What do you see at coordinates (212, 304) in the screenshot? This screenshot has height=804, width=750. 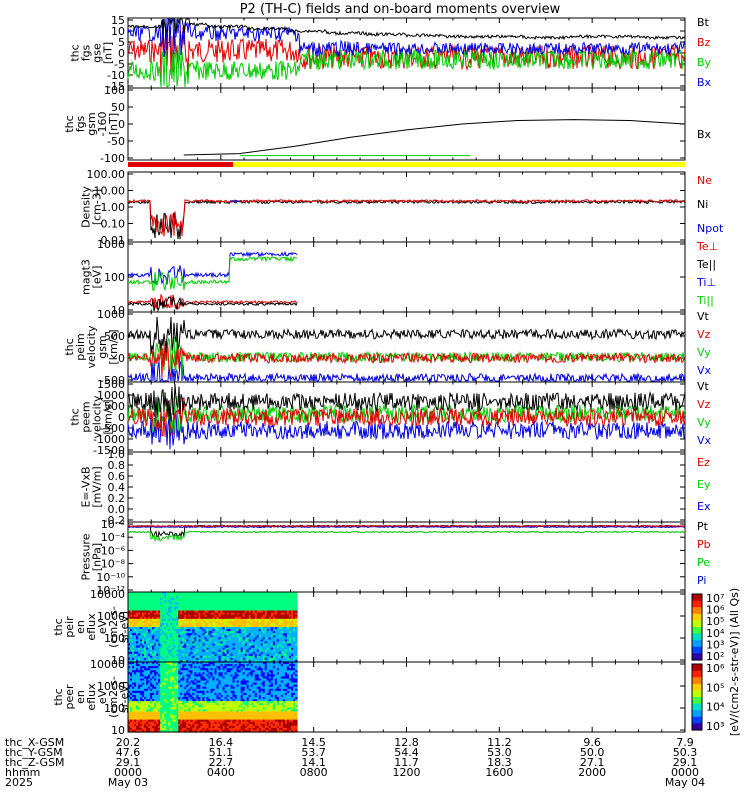 I see `series-te-par-line` at bounding box center [212, 304].